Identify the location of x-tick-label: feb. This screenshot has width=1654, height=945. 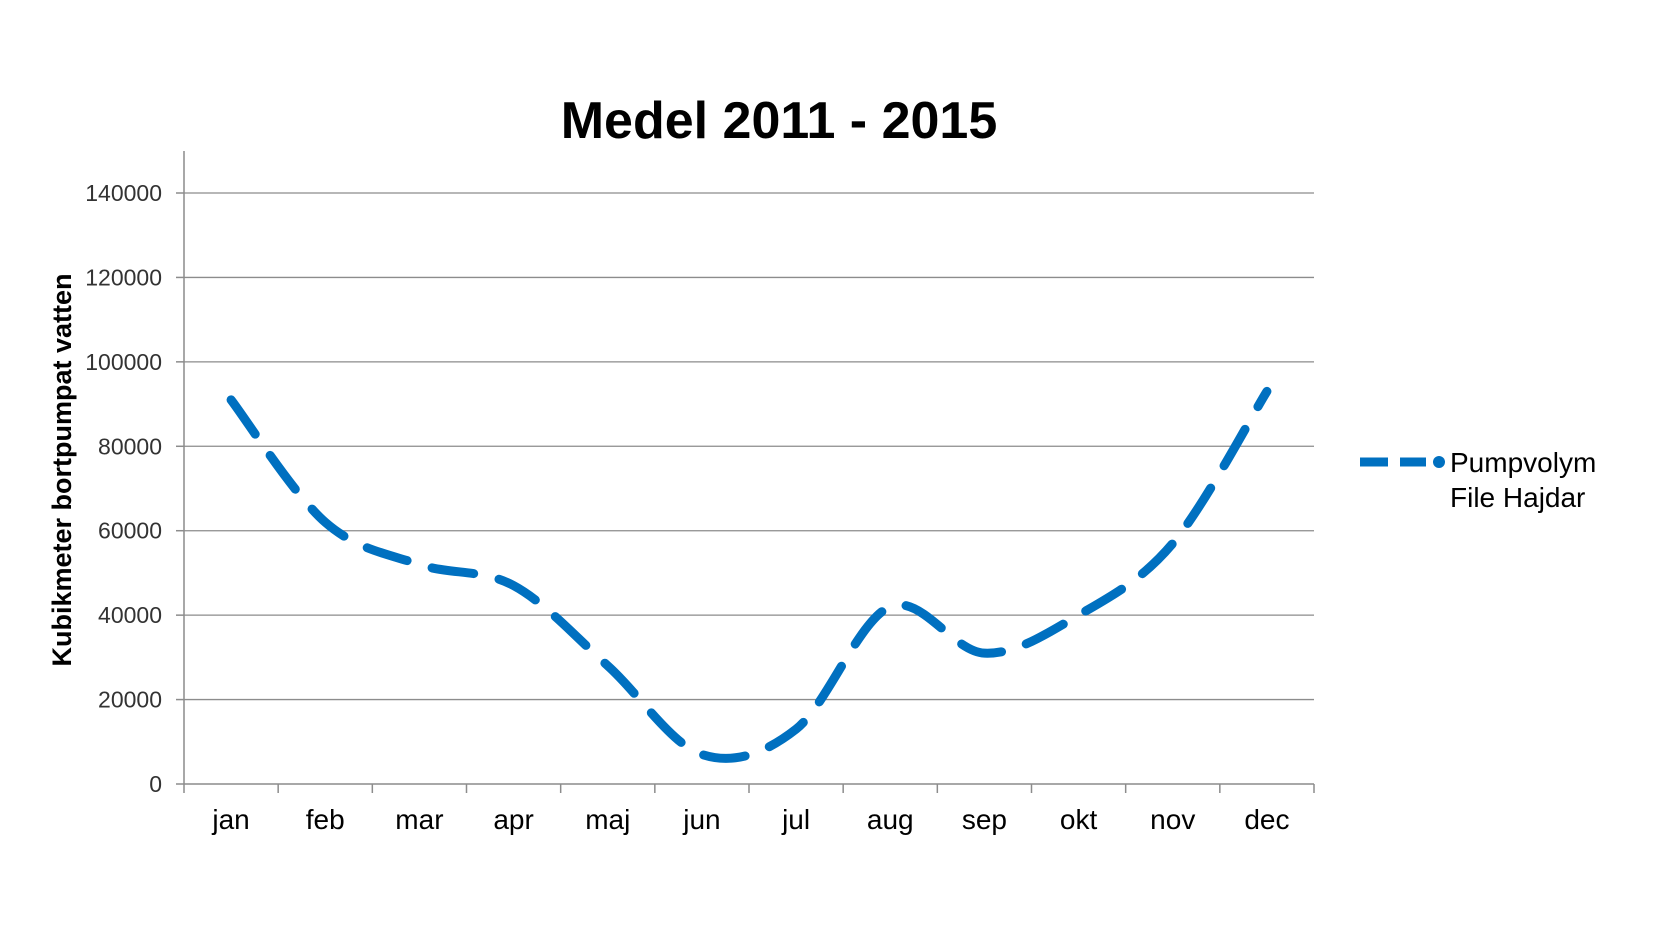
(325, 819).